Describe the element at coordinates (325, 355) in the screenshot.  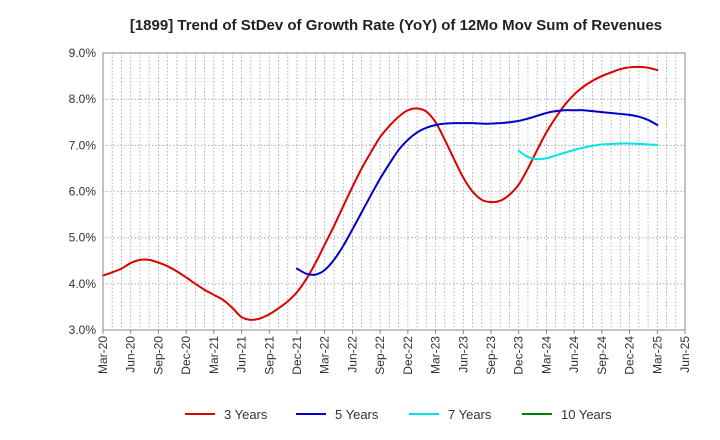
I see `x-tick-label: Mar-22` at that location.